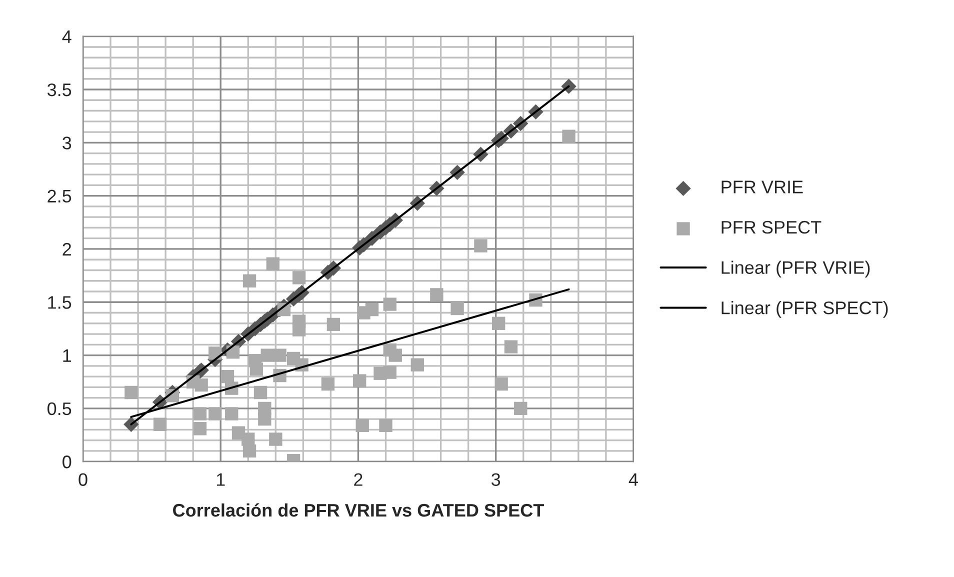  What do you see at coordinates (796, 269) in the screenshot?
I see `legend-label: Linear (PFR VRIE)` at bounding box center [796, 269].